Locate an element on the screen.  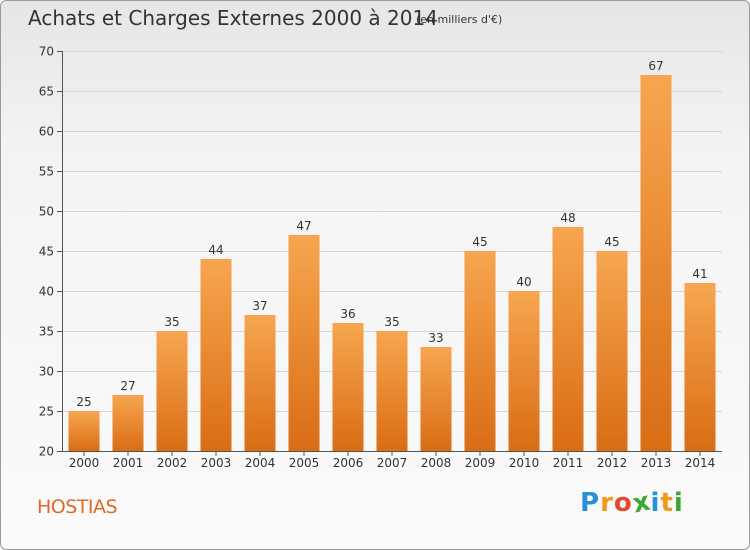
bar-2010 is located at coordinates (524, 371).